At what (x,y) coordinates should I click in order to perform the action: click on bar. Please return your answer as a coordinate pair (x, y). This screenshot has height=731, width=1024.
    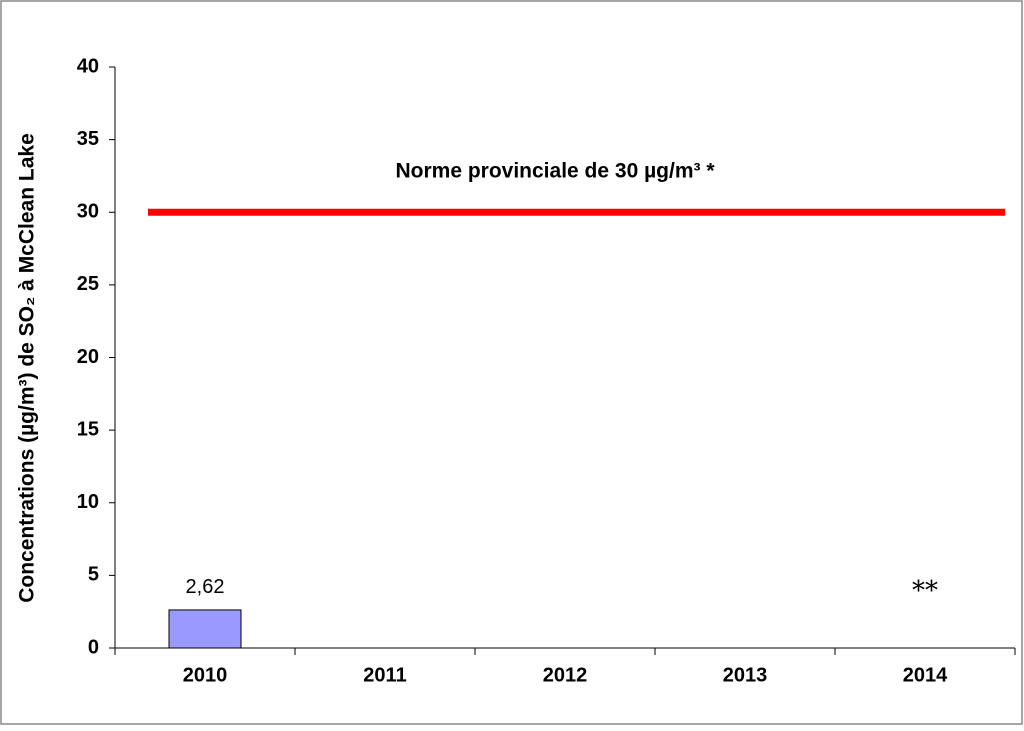
    Looking at the image, I should click on (205, 629).